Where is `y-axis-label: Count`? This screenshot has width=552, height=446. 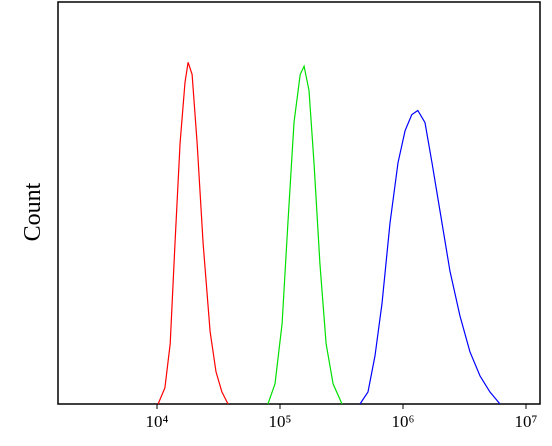 y-axis-label: Count is located at coordinates (33, 211).